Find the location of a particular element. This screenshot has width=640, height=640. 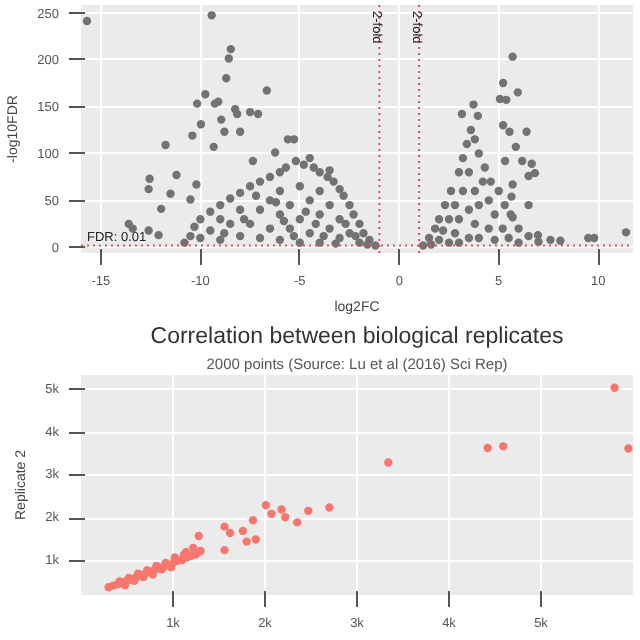

chart-title: Correlation between biological replicates is located at coordinates (357, 337).